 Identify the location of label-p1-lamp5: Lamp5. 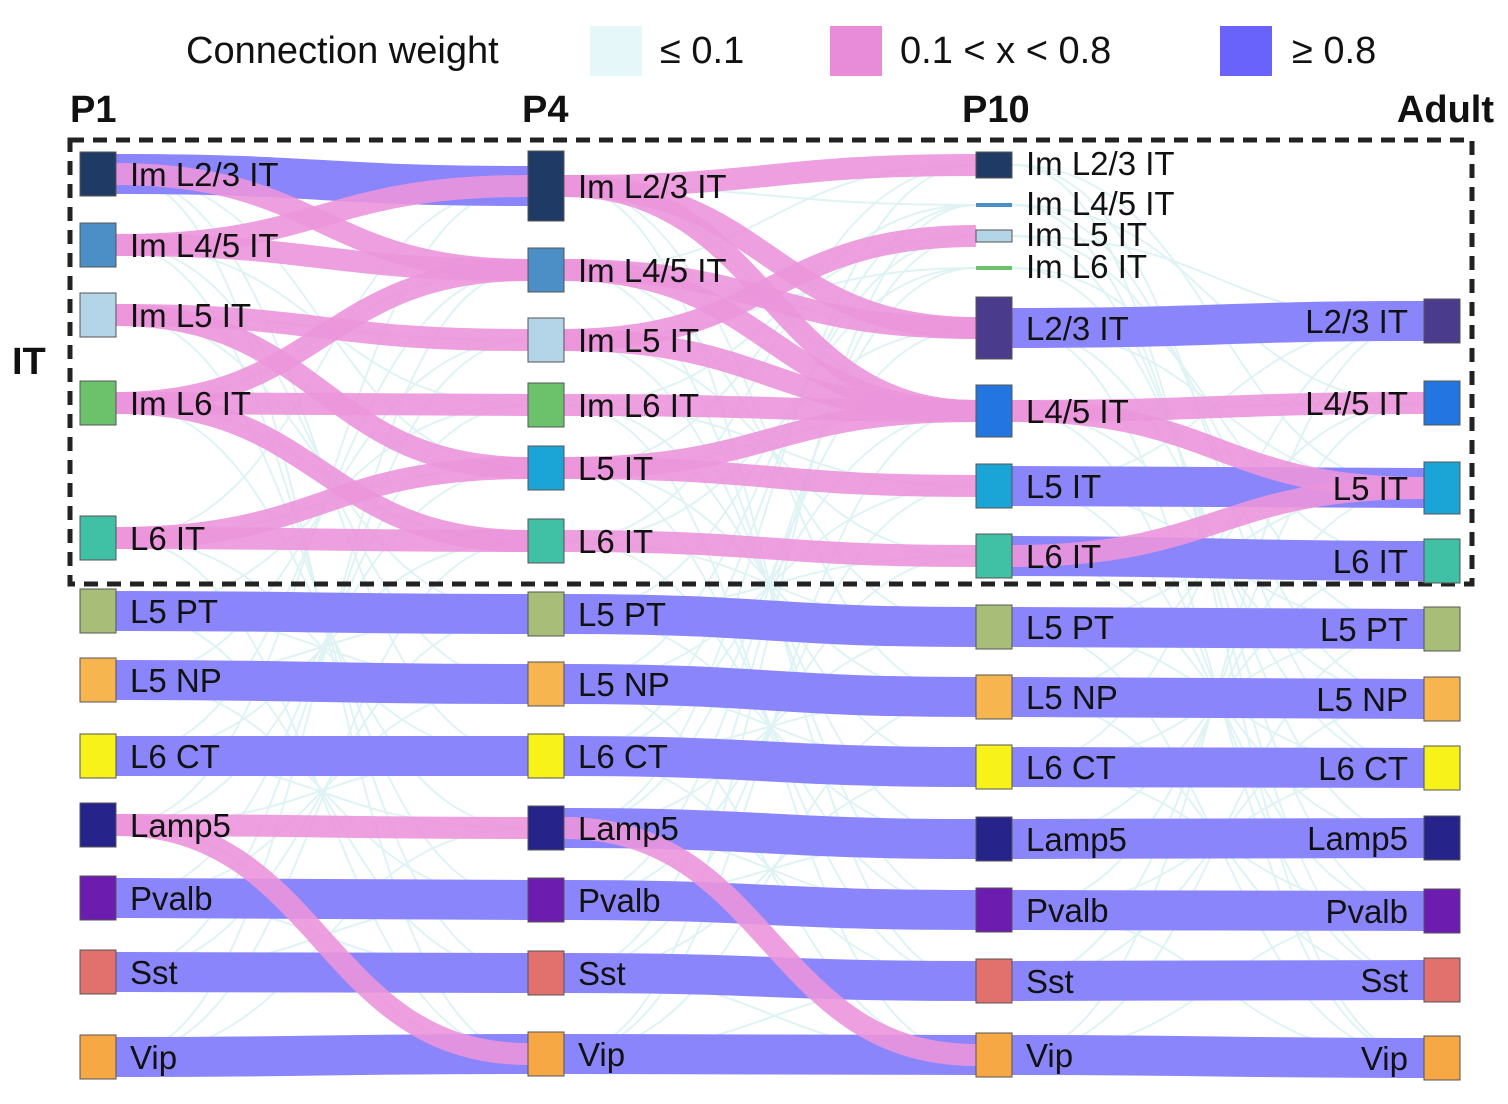
(180, 825).